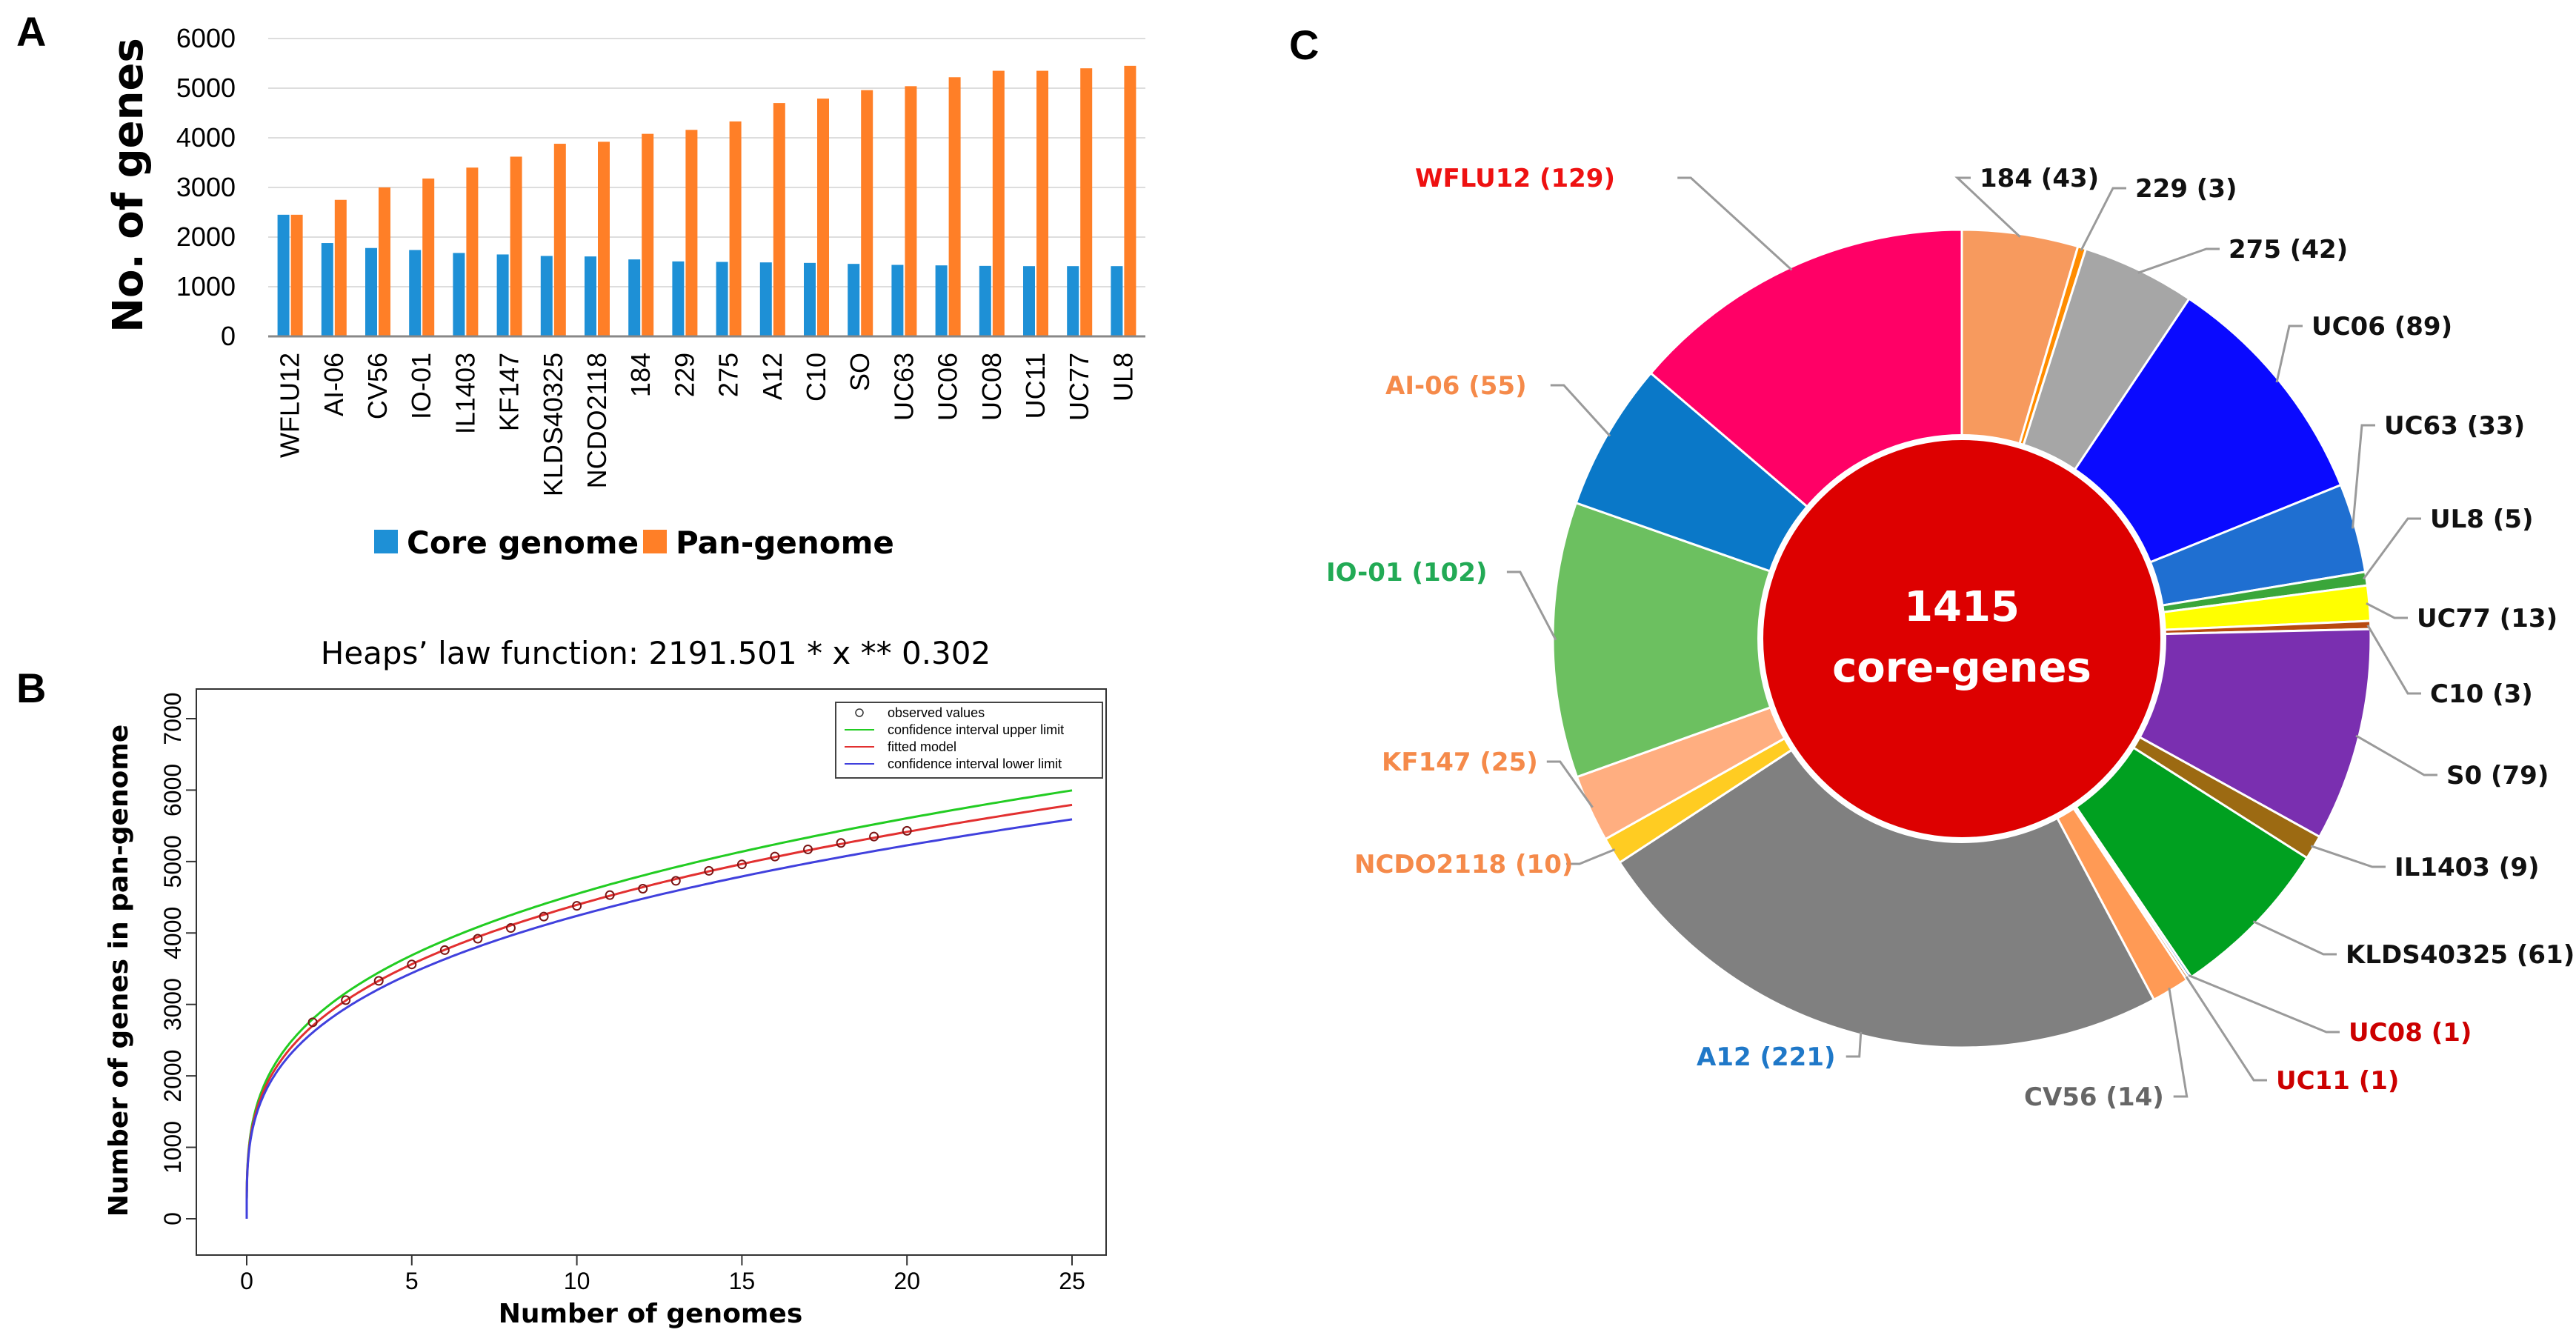  Describe the element at coordinates (1766, 1057) in the screenshot. I see `slice-label-a12-221: A12 (221)` at that location.